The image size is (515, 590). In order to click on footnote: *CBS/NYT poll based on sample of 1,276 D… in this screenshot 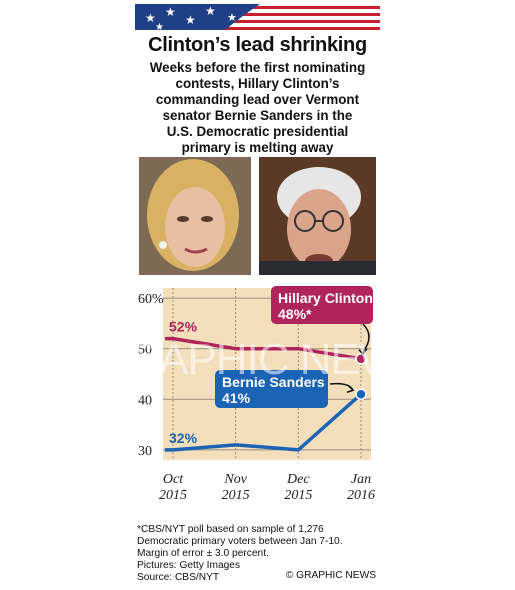, I will do `click(258, 554)`.